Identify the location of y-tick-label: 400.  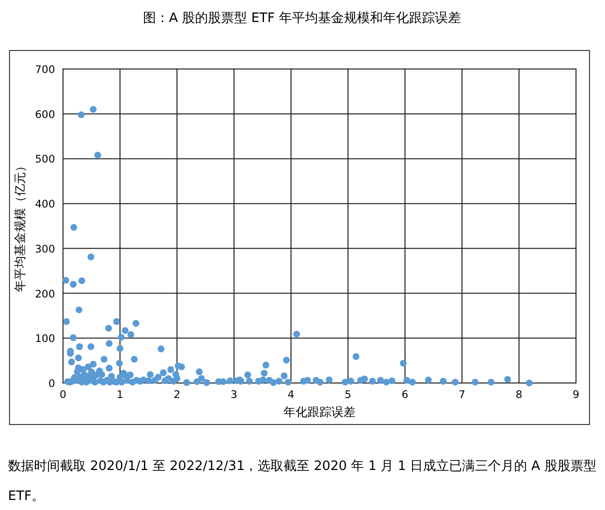
(44, 204).